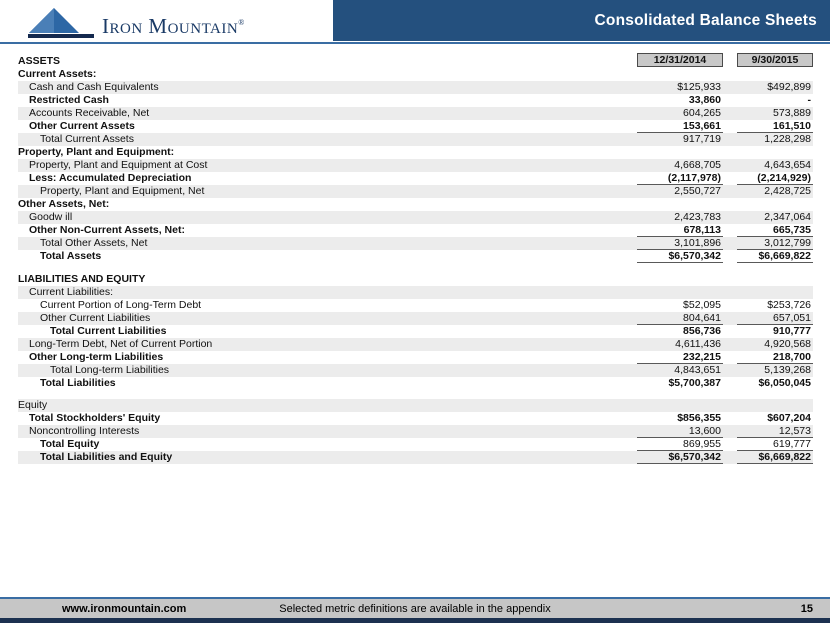  Describe the element at coordinates (415, 331) in the screenshot. I see `table-row: Total Current Liabilities 856,736 910,777` at that location.